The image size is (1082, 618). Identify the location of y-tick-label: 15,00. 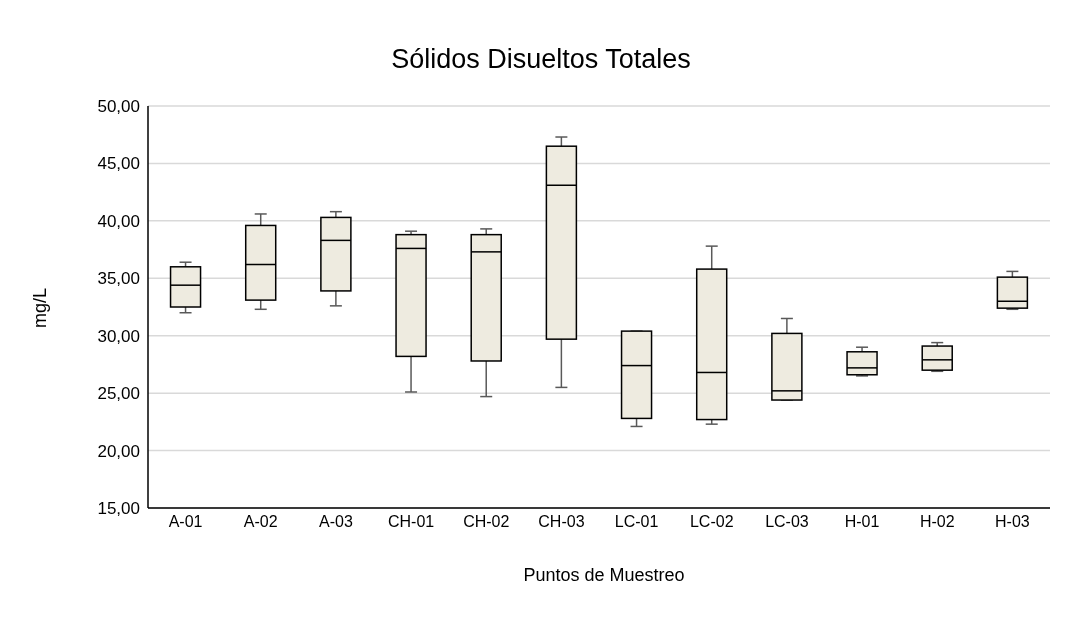
(118, 509).